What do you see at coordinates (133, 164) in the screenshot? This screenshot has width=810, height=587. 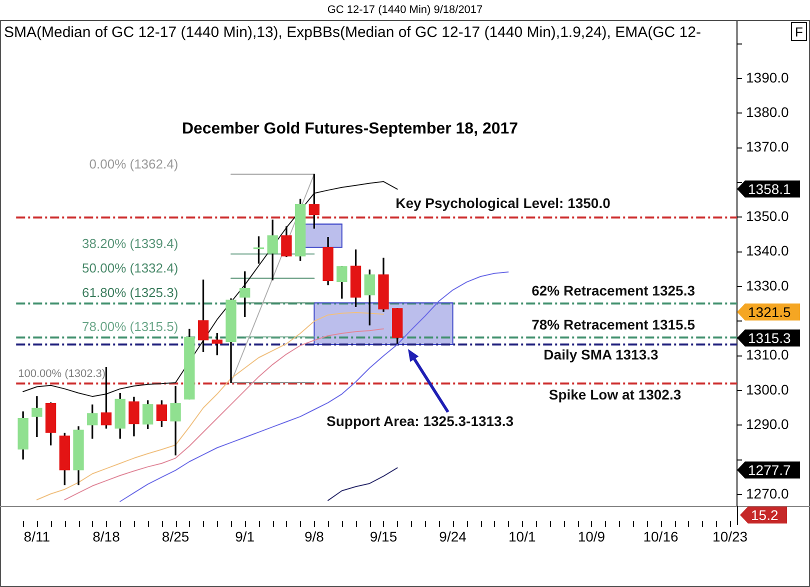 I see `text: 0.00% (1362.4)` at bounding box center [133, 164].